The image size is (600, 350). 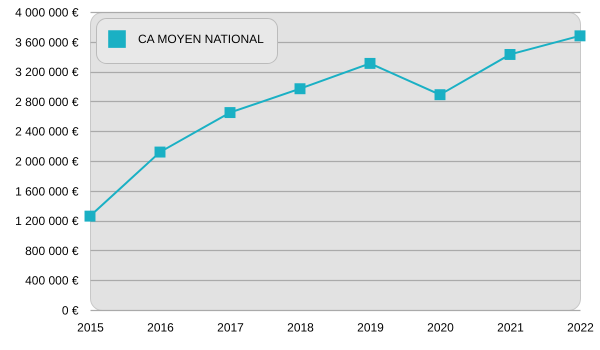 What do you see at coordinates (201, 39) in the screenshot?
I see `legend-label: CA MOYEN NATIONAL` at bounding box center [201, 39].